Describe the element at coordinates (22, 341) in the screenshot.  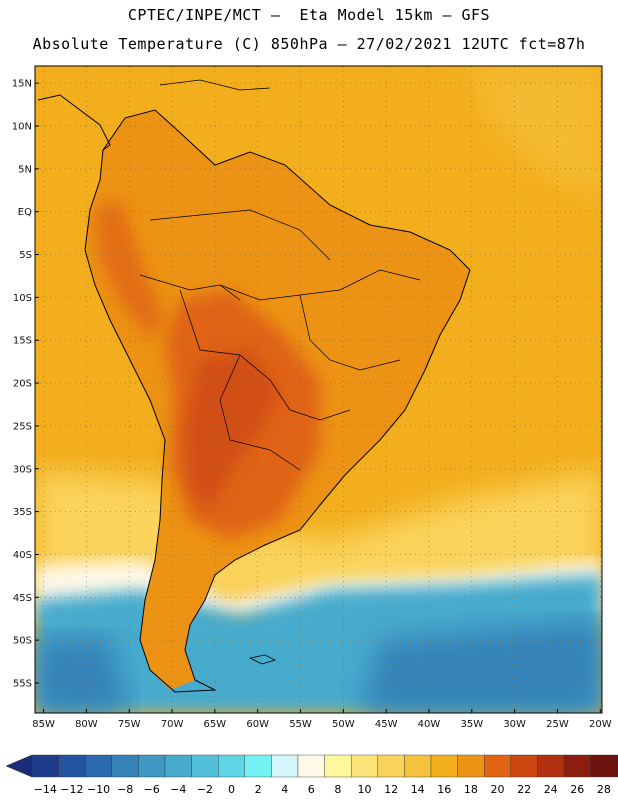
I see `lat-label: 15S` at that location.